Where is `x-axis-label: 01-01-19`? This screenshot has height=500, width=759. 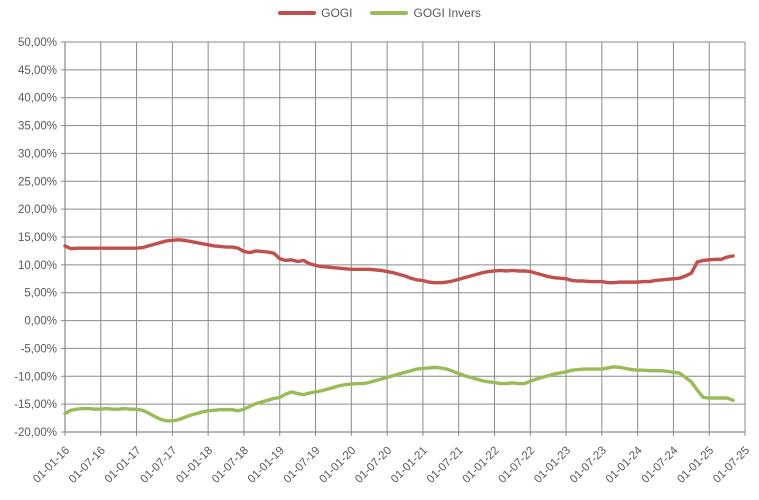 x-axis-label: 01-01-19 is located at coordinates (266, 465).